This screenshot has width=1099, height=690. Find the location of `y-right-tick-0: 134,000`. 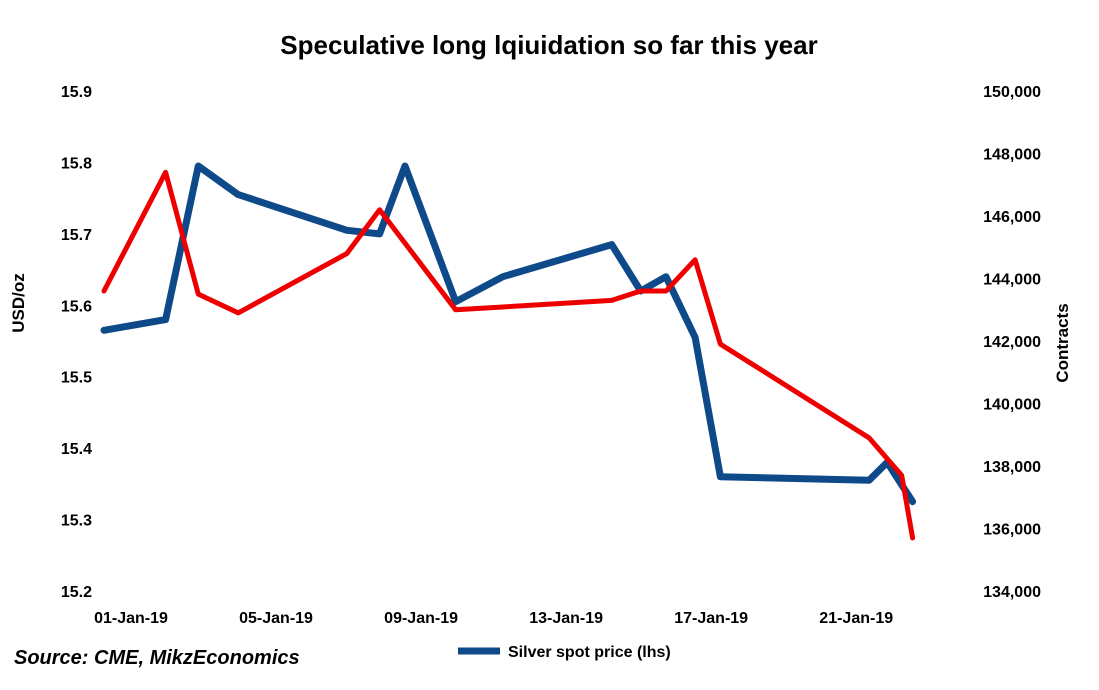

y-right-tick-0: 134,000 is located at coordinates (1012, 592).